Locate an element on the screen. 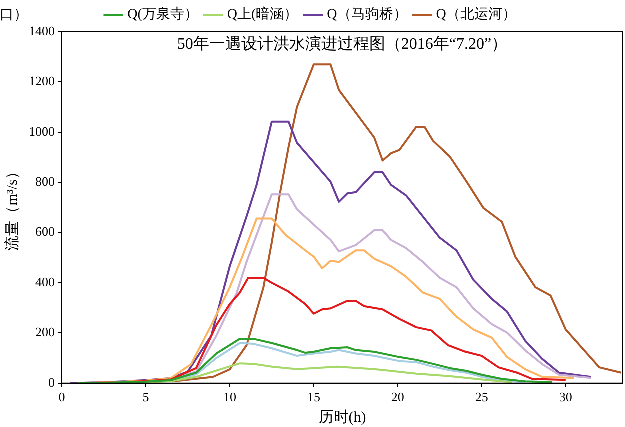  x-axis-title: 历时(h) is located at coordinates (342, 417).